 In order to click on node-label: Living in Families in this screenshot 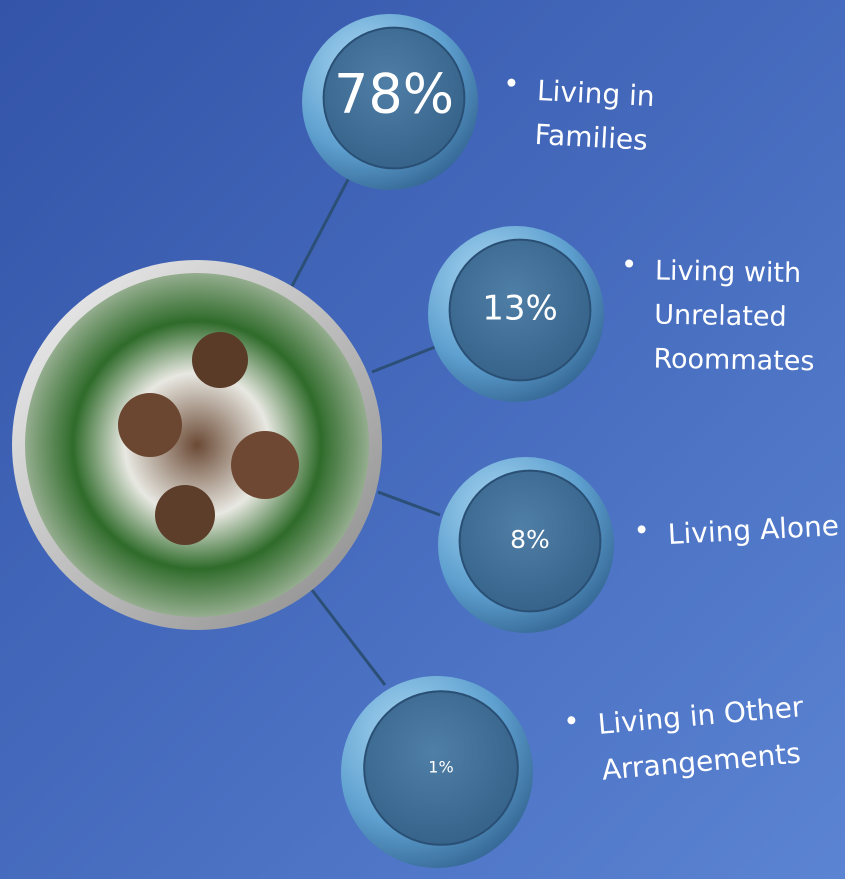, I will do `click(581, 115)`.